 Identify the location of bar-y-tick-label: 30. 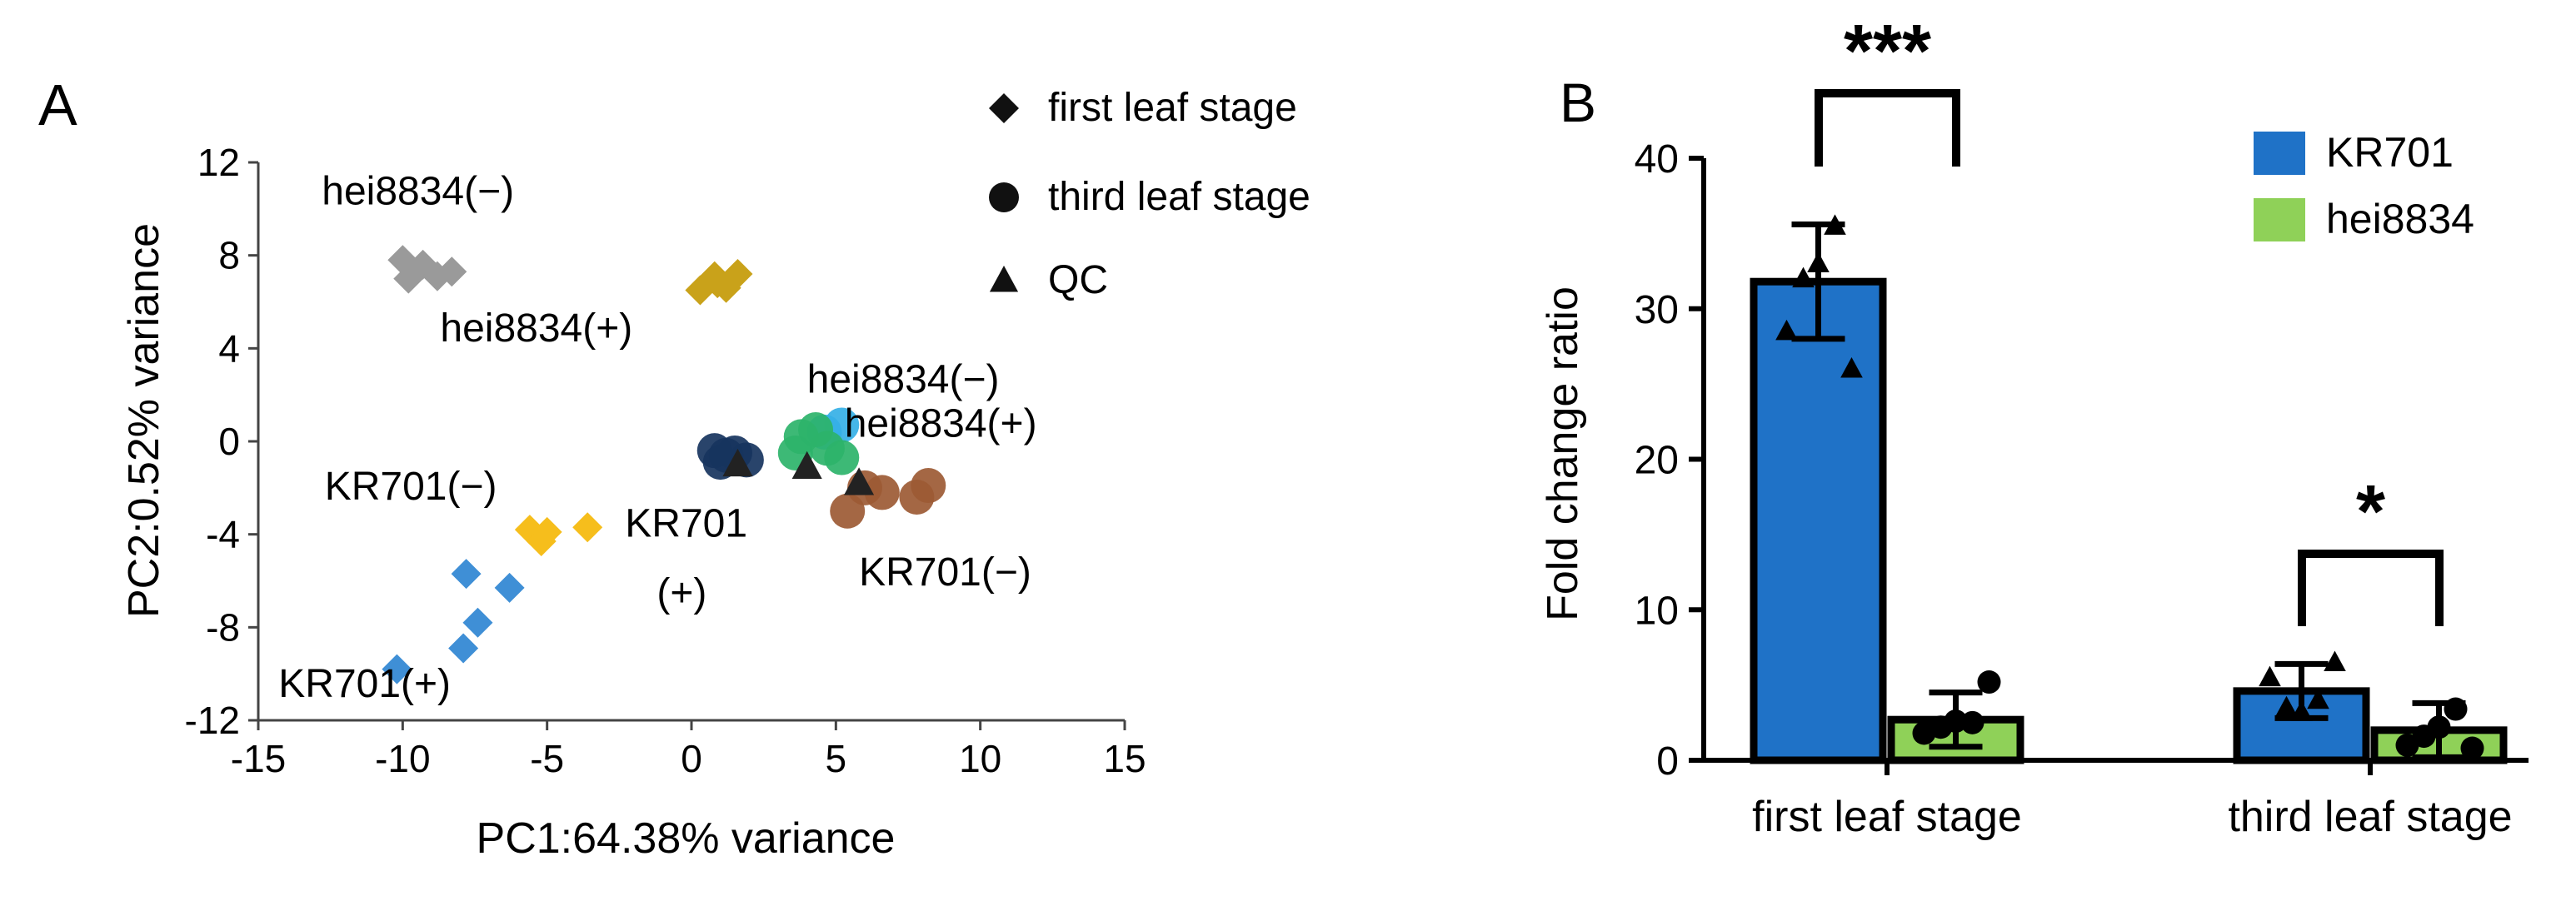
(1657, 310).